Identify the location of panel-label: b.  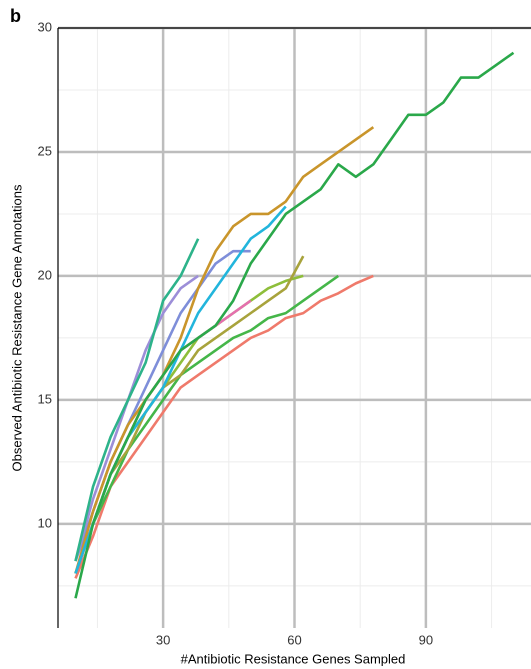
(15, 16).